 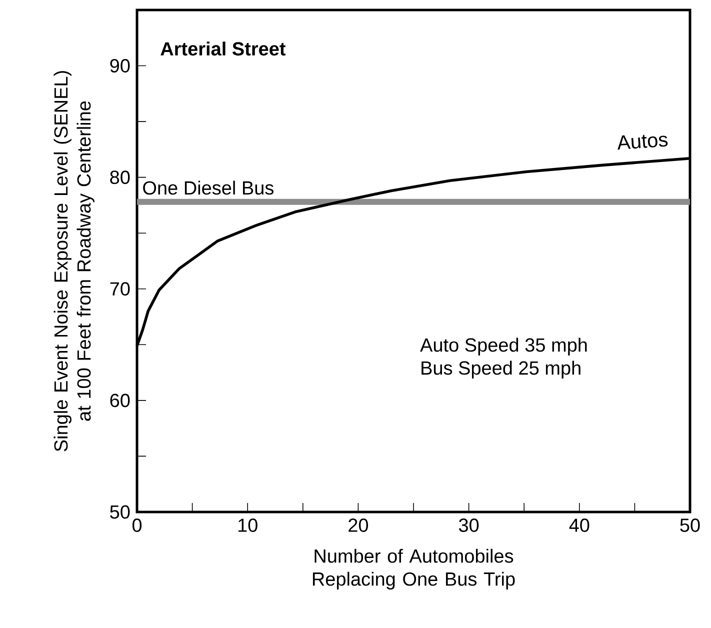 I want to click on x-tick-label: 30, so click(x=468, y=525).